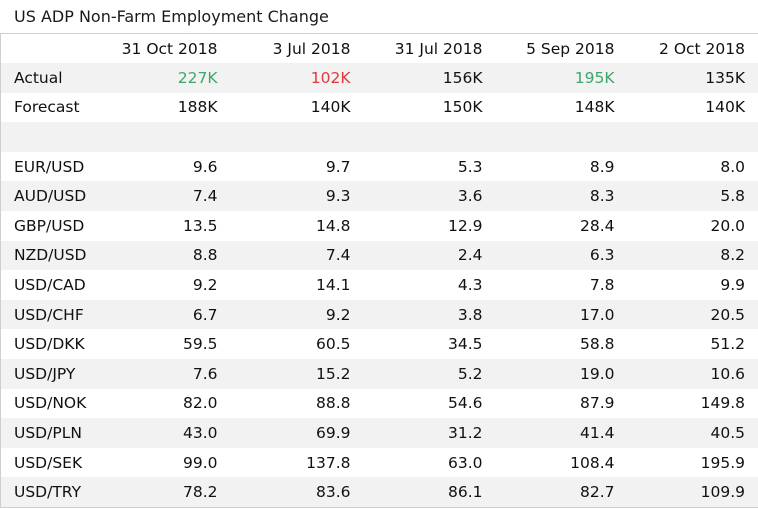  I want to click on table-title: US ADP Non-Farm Employment Change, so click(171, 17).